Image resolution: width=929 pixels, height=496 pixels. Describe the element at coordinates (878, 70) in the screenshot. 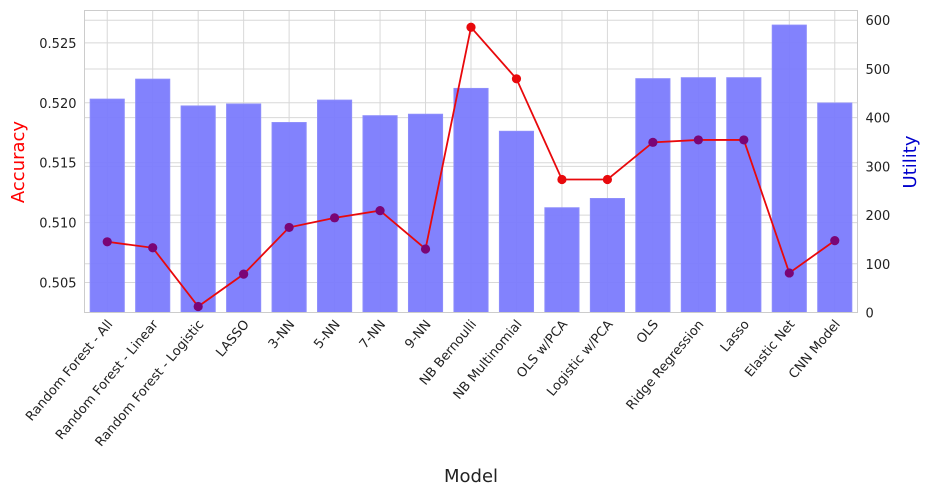

I see `utility-tick-label: 500` at that location.